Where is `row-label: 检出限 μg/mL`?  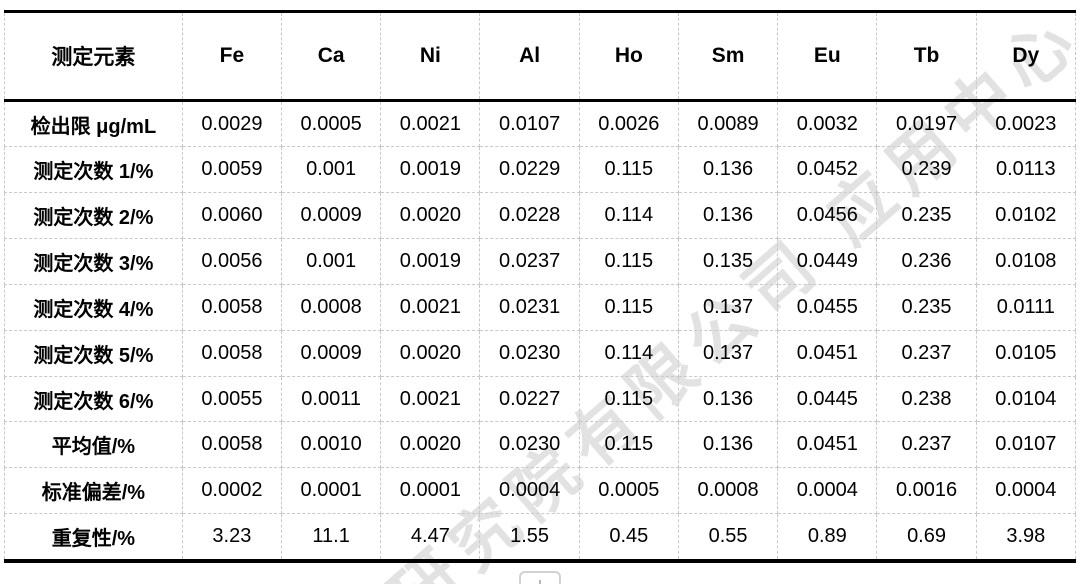 row-label: 检出限 μg/mL is located at coordinates (93, 123).